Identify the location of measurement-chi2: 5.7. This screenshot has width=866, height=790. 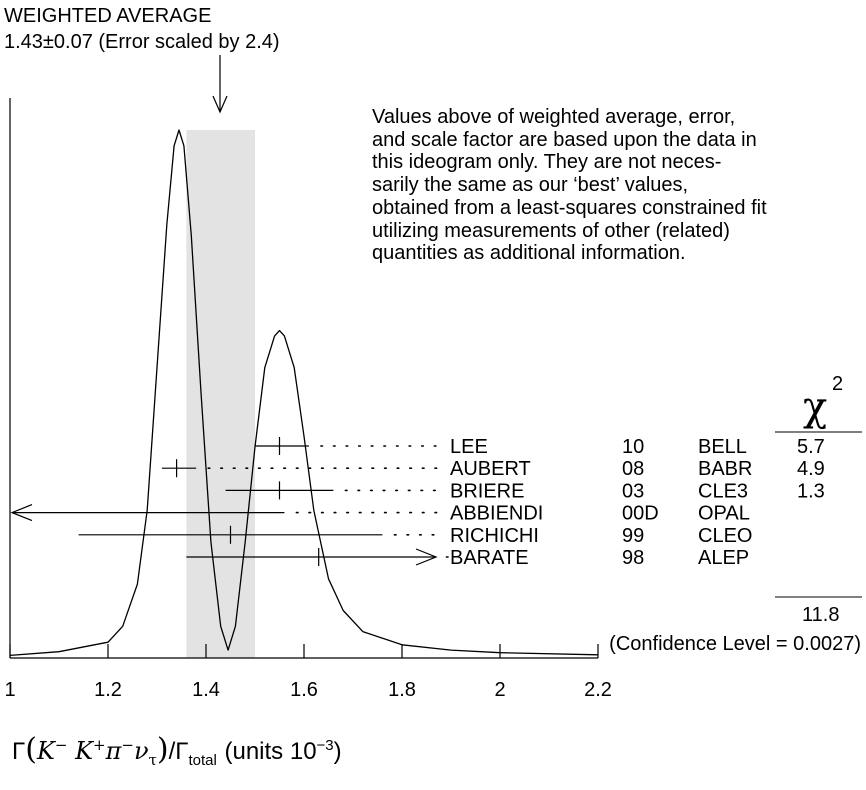
(811, 447).